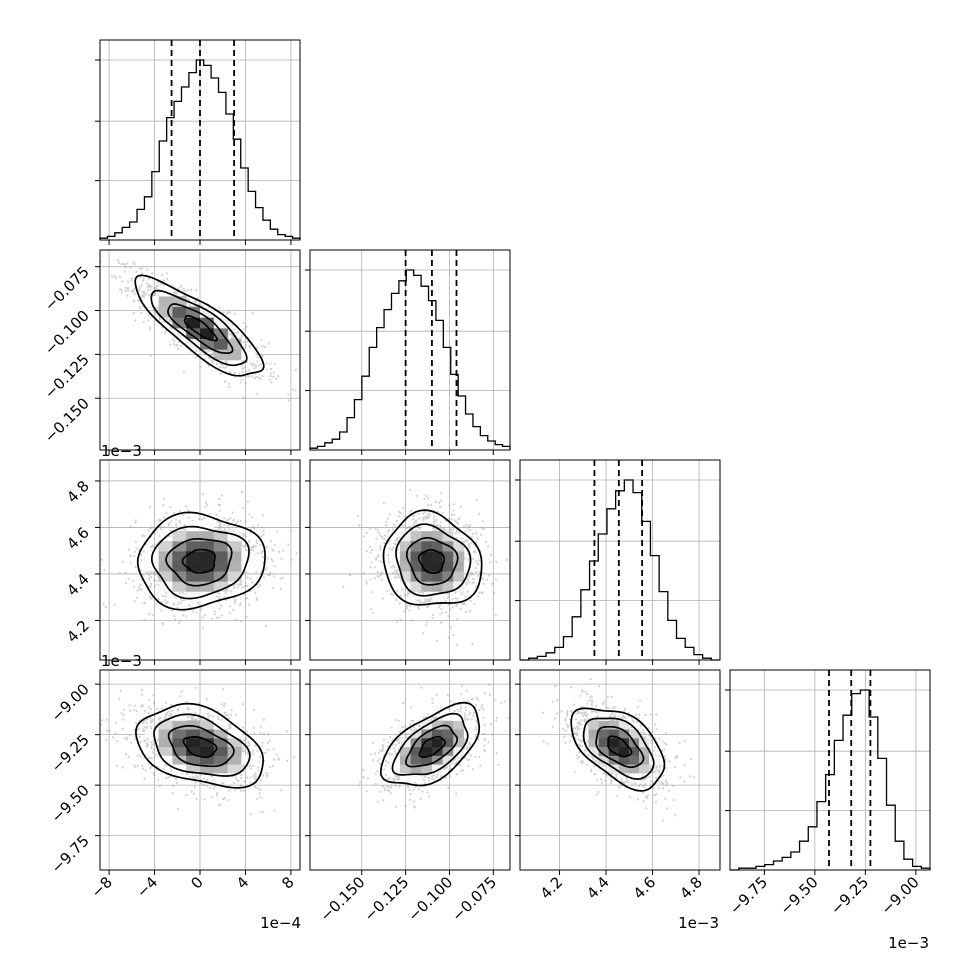 Image resolution: width=970 pixels, height=970 pixels. What do you see at coordinates (899, 895) in the screenshot?
I see `x-tick-label: −9.00` at bounding box center [899, 895].